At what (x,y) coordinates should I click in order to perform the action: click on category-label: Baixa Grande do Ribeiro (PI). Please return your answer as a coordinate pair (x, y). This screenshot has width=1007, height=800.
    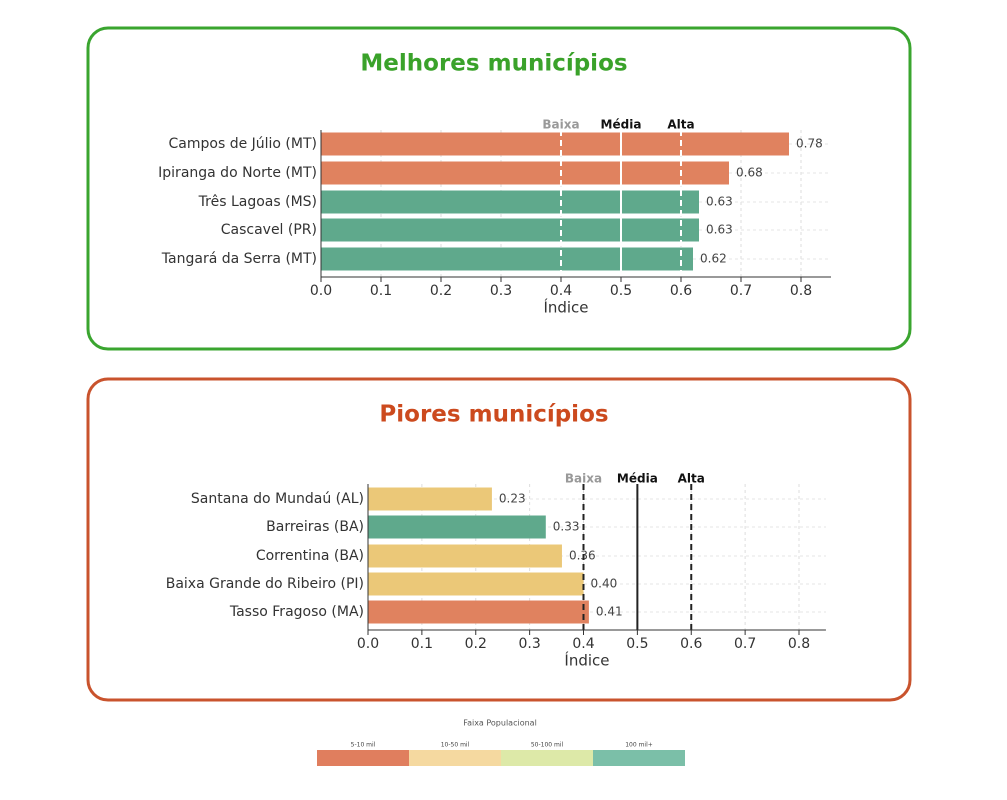
    Looking at the image, I should click on (265, 584).